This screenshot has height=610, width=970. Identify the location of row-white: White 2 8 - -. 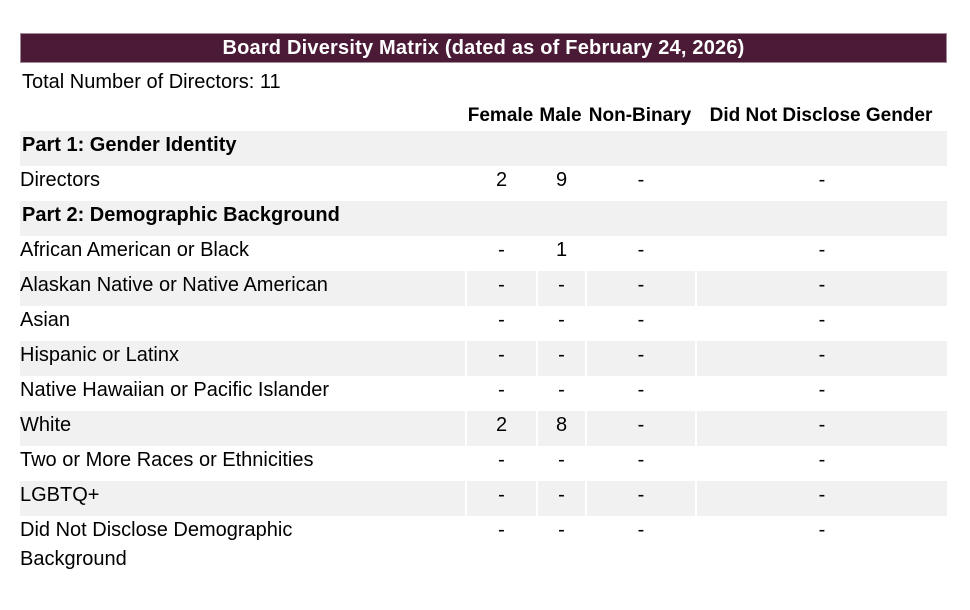
(483, 428).